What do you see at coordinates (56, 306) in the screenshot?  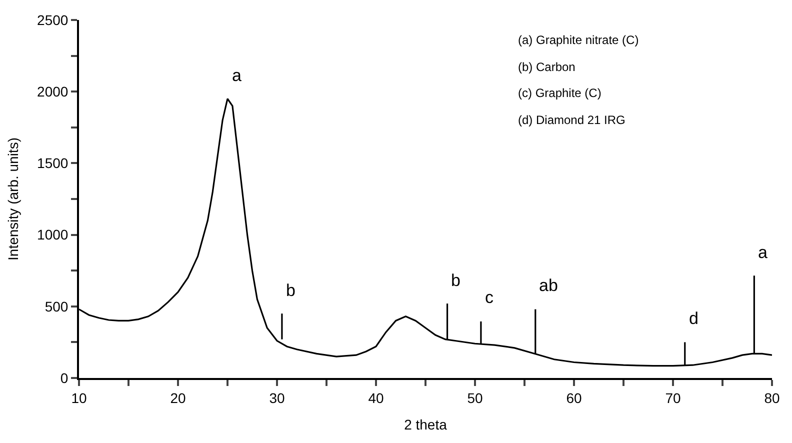 I see `y-tick-label: 500` at bounding box center [56, 306].